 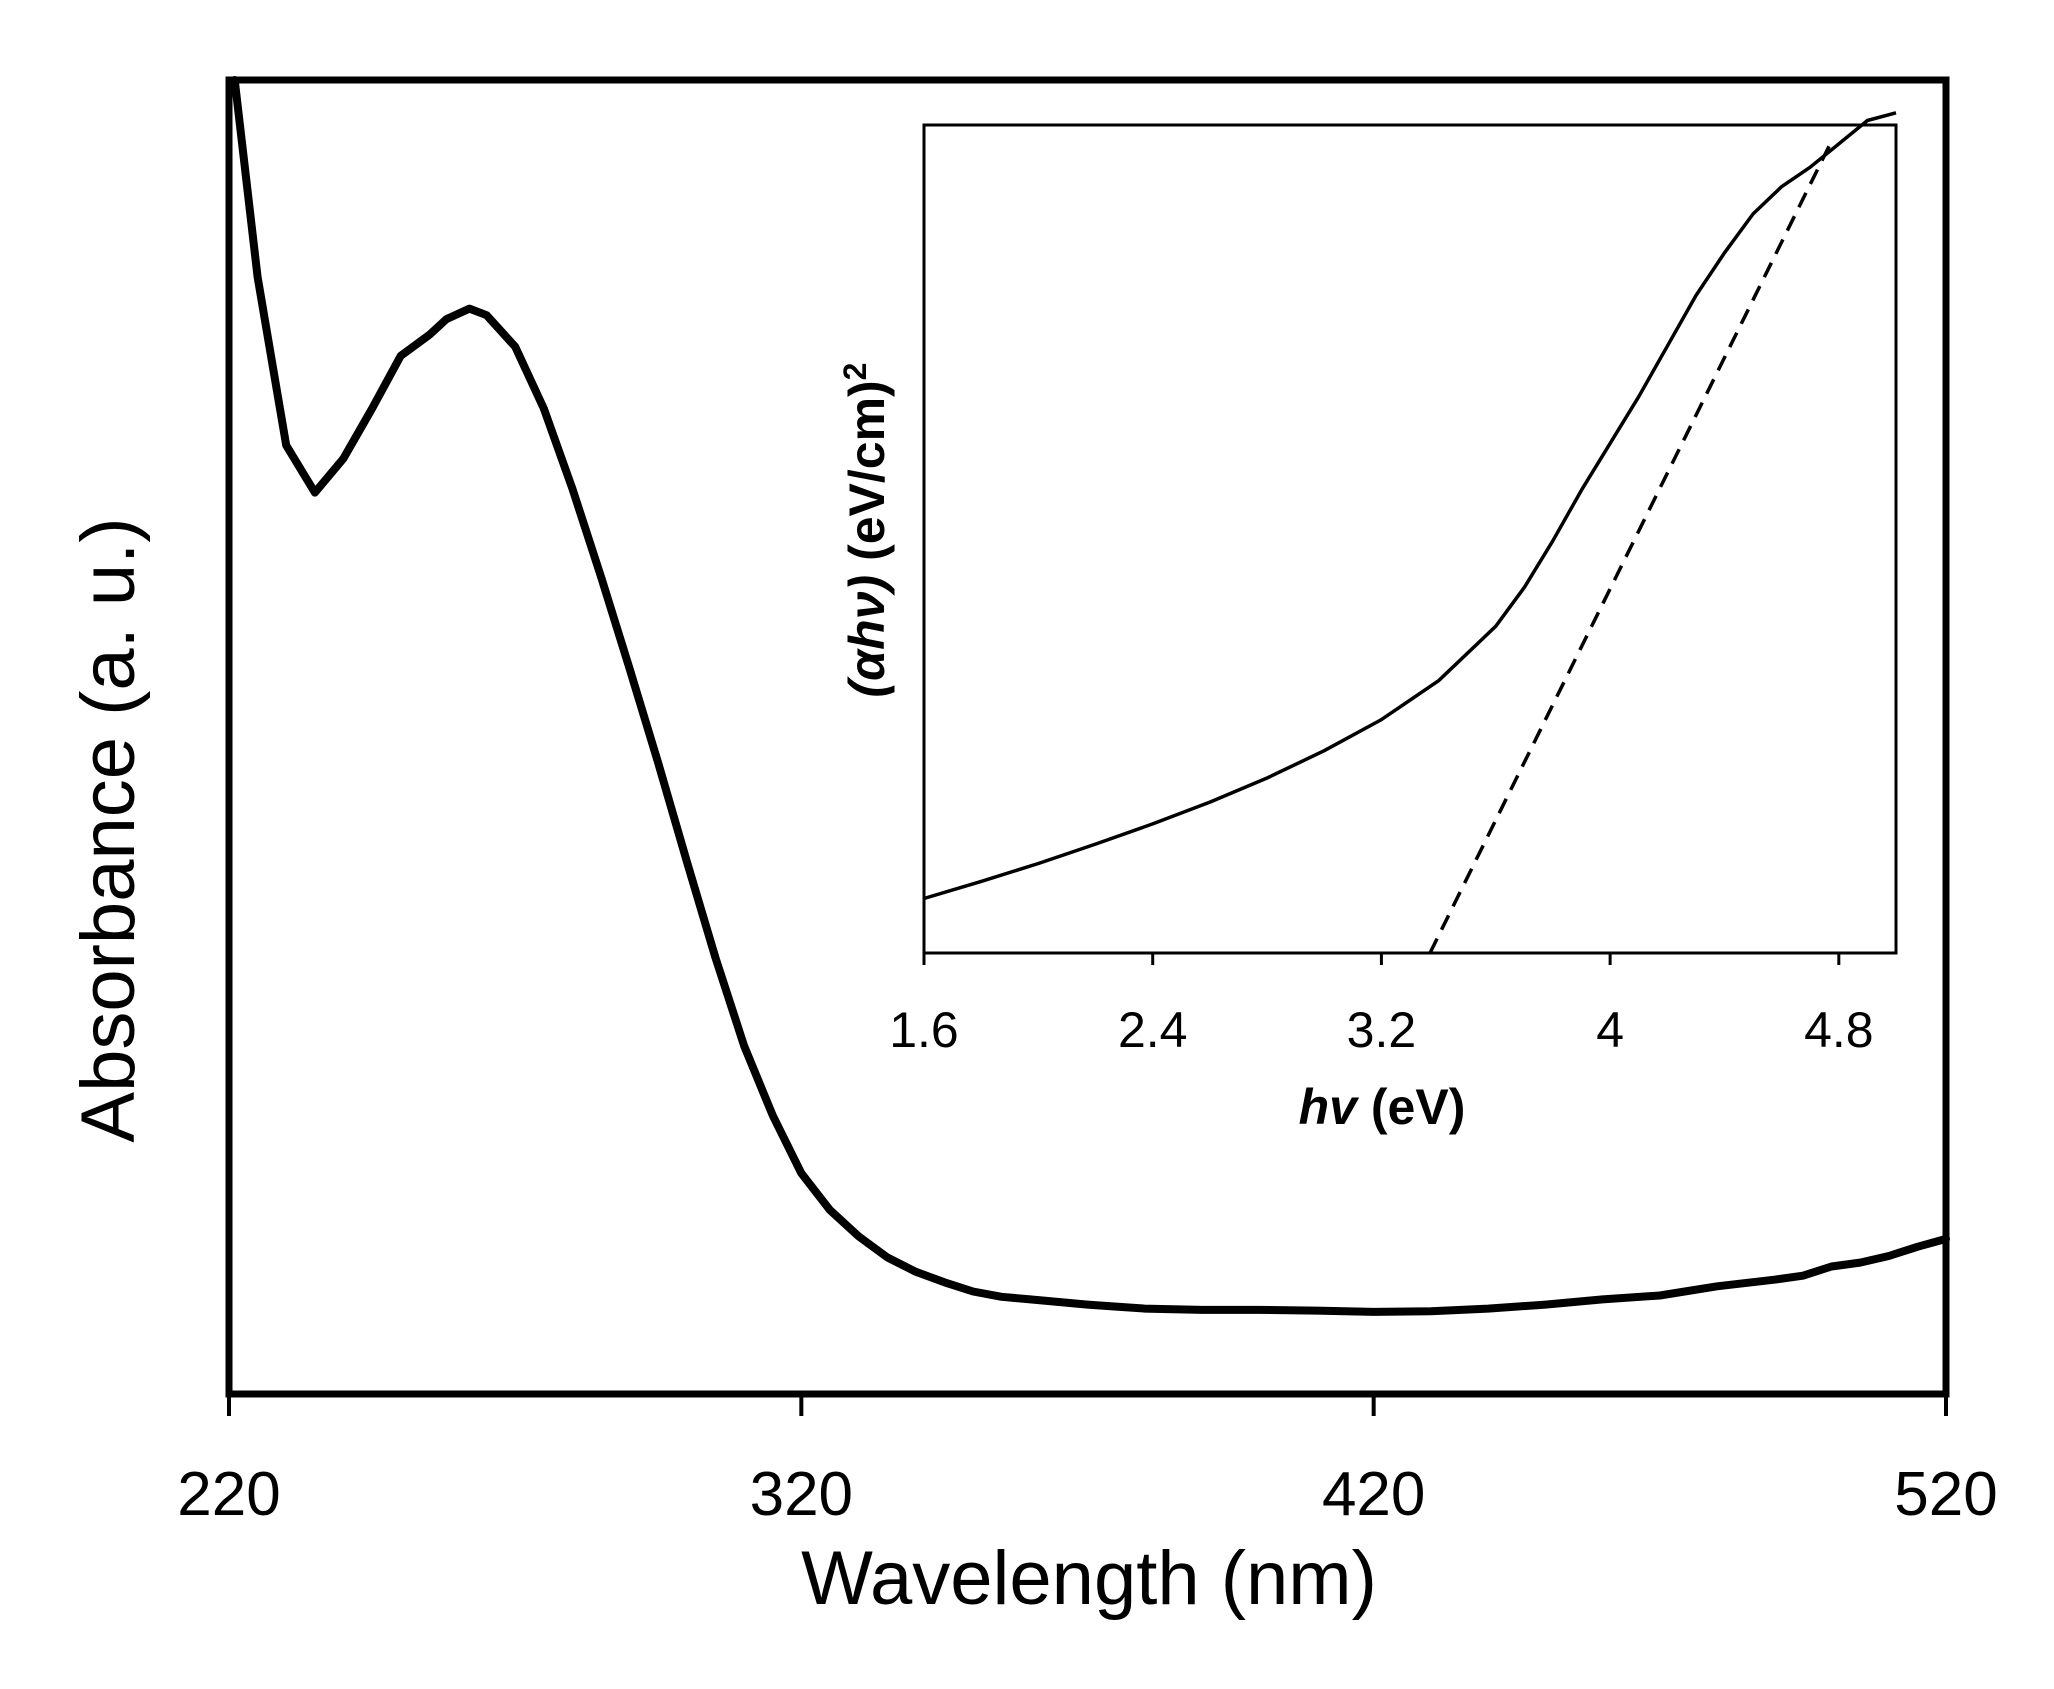 What do you see at coordinates (801, 1494) in the screenshot?
I see `main-x-tick-label: 320` at bounding box center [801, 1494].